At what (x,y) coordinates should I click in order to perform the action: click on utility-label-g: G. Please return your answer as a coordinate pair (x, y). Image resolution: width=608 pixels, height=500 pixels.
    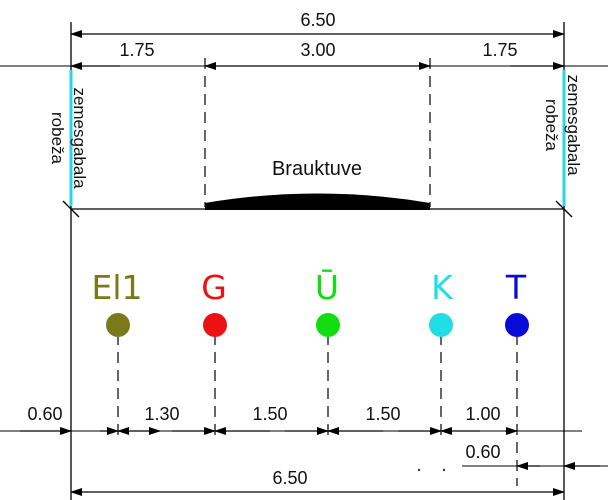
    Looking at the image, I should click on (214, 287).